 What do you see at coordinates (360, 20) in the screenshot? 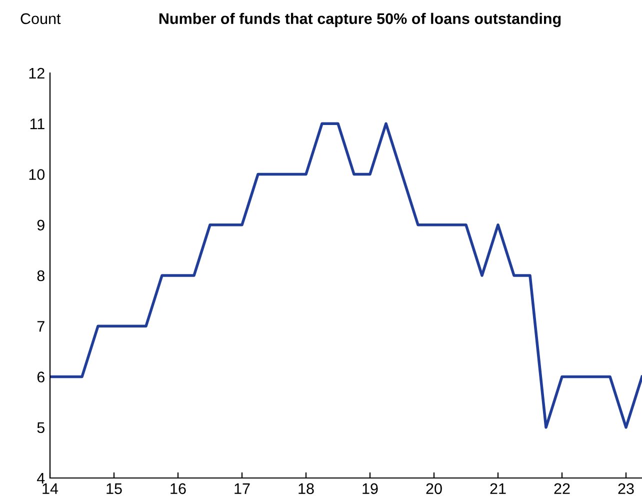
I see `chart-title: Number of funds that capture 50% of loans outstanding` at bounding box center [360, 20].